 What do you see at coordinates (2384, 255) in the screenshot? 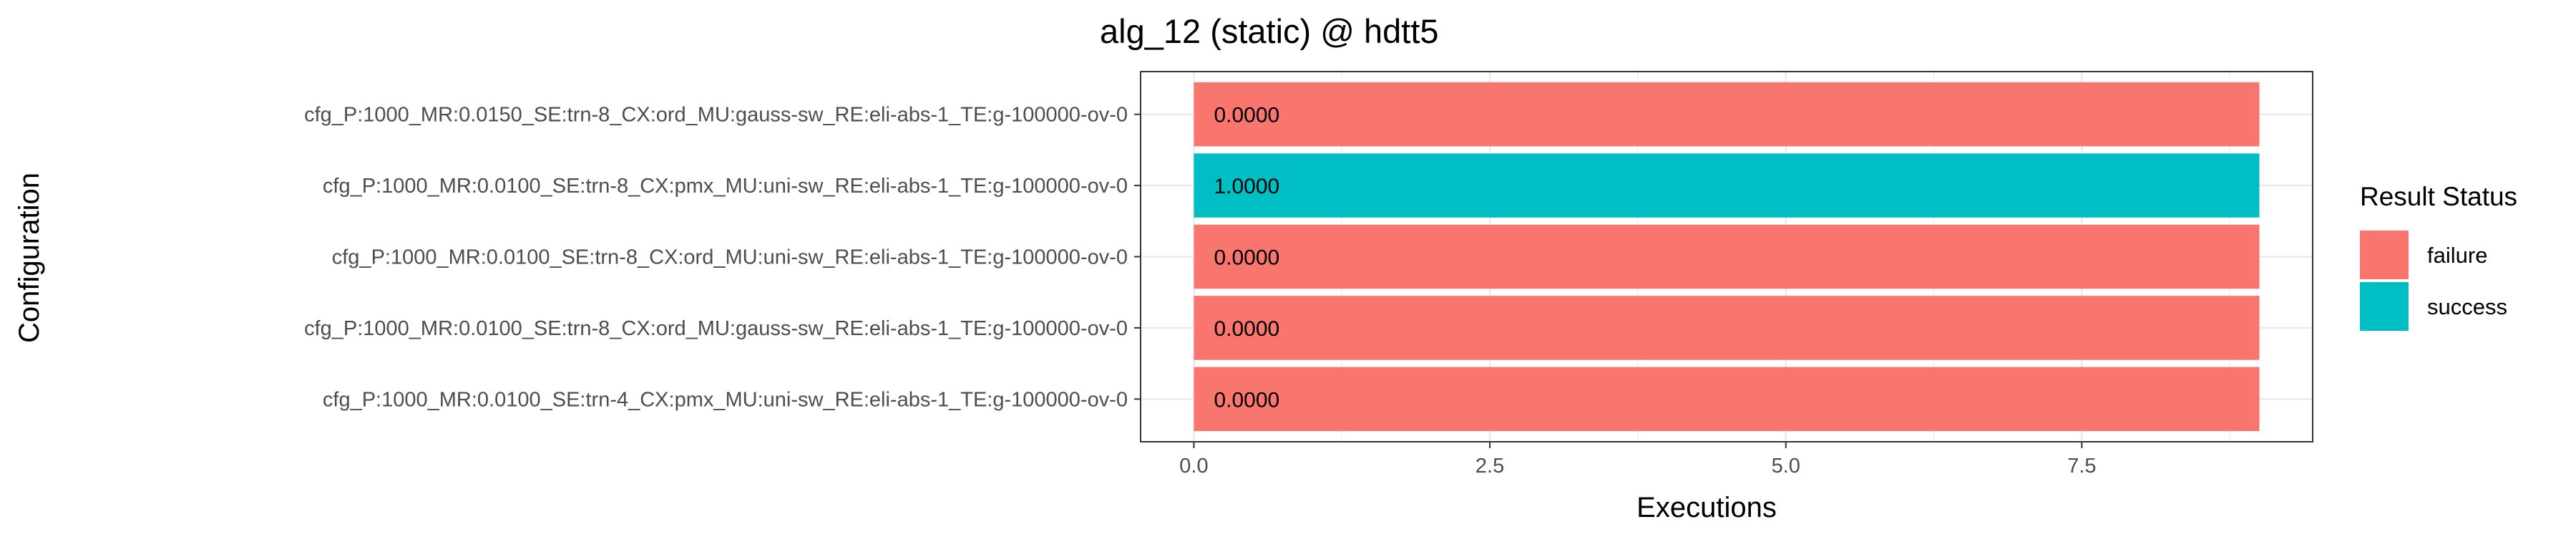
I see `legend-key-failure` at bounding box center [2384, 255].